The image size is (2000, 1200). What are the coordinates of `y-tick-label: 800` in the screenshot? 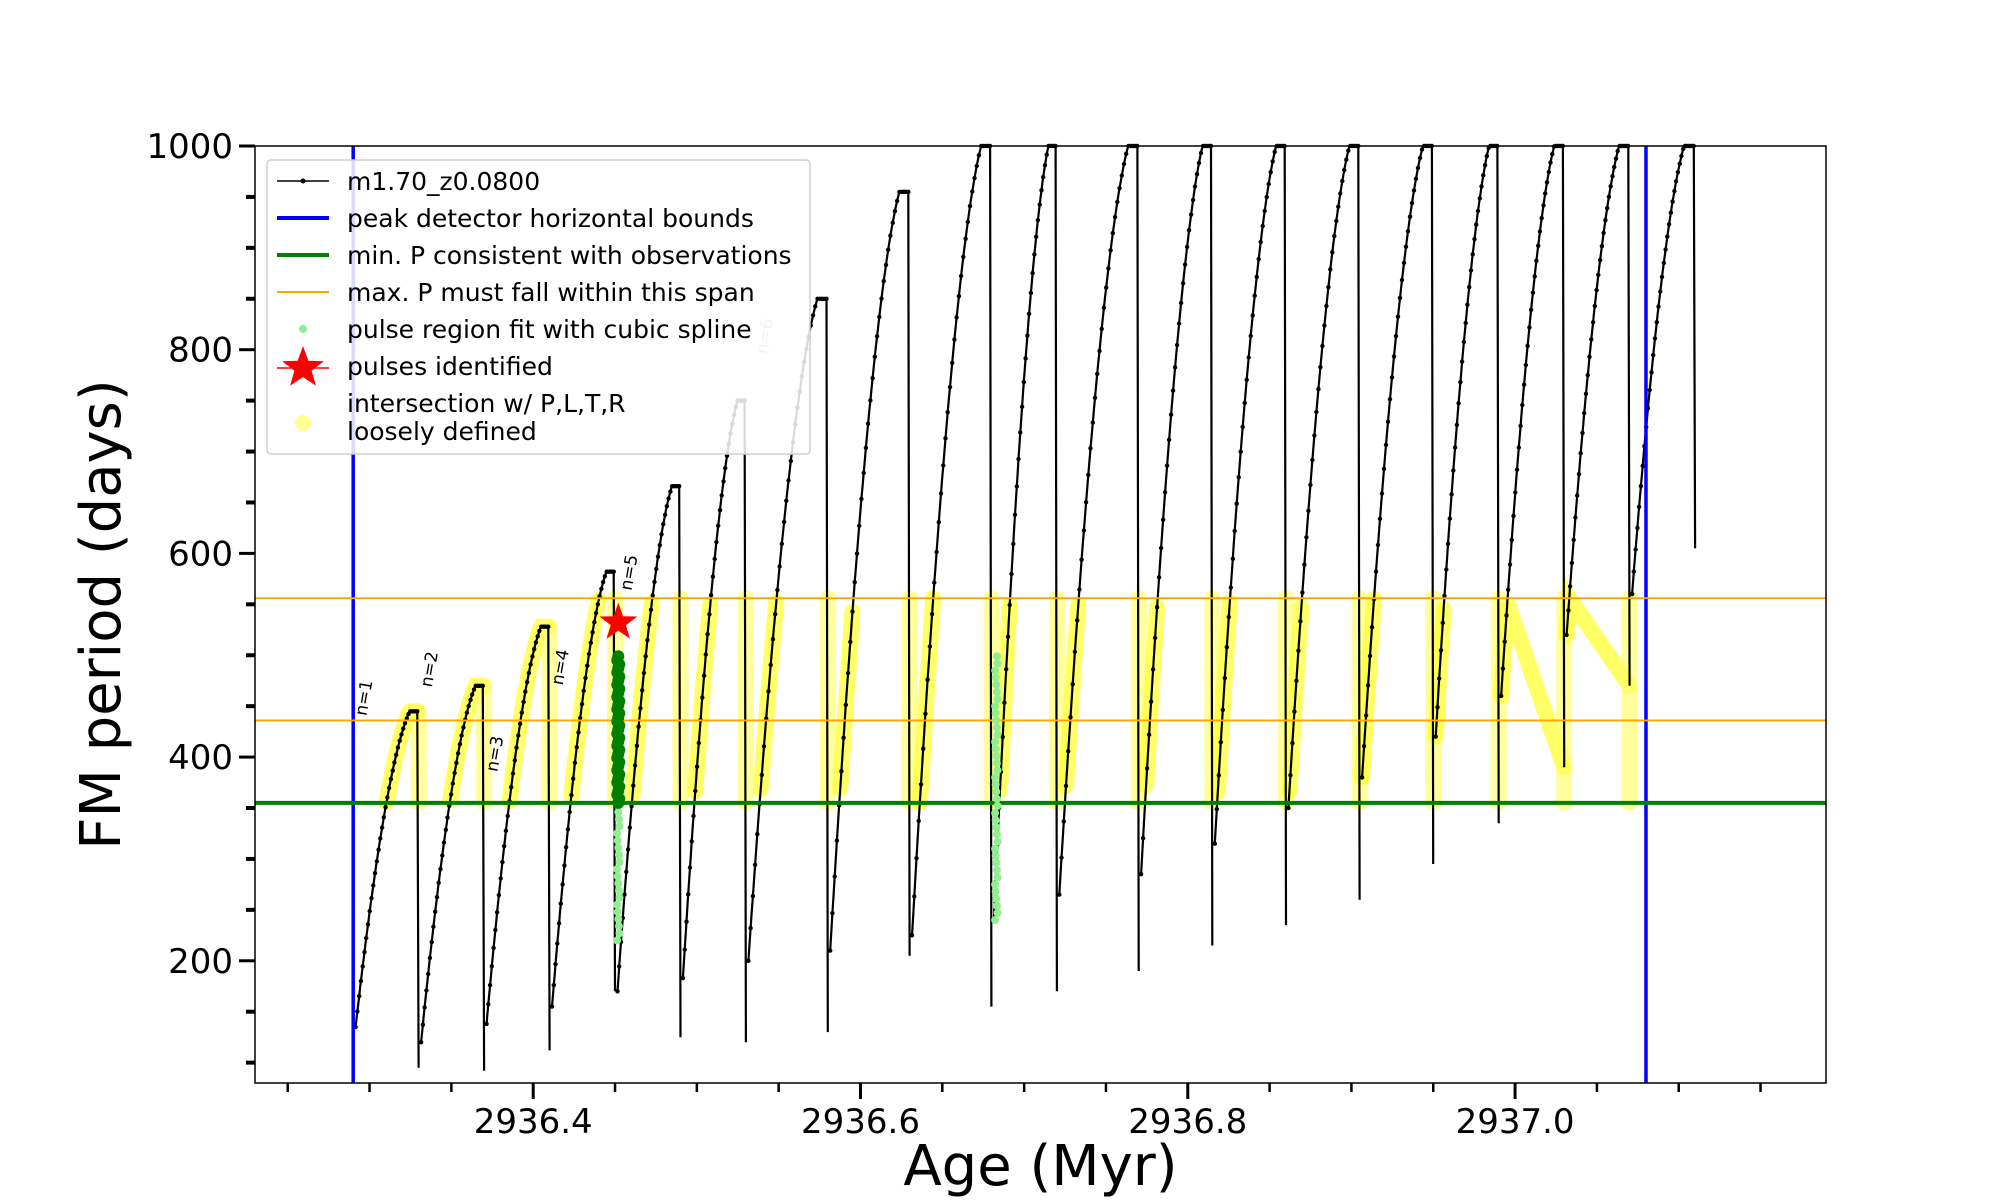 It's located at (200, 351).